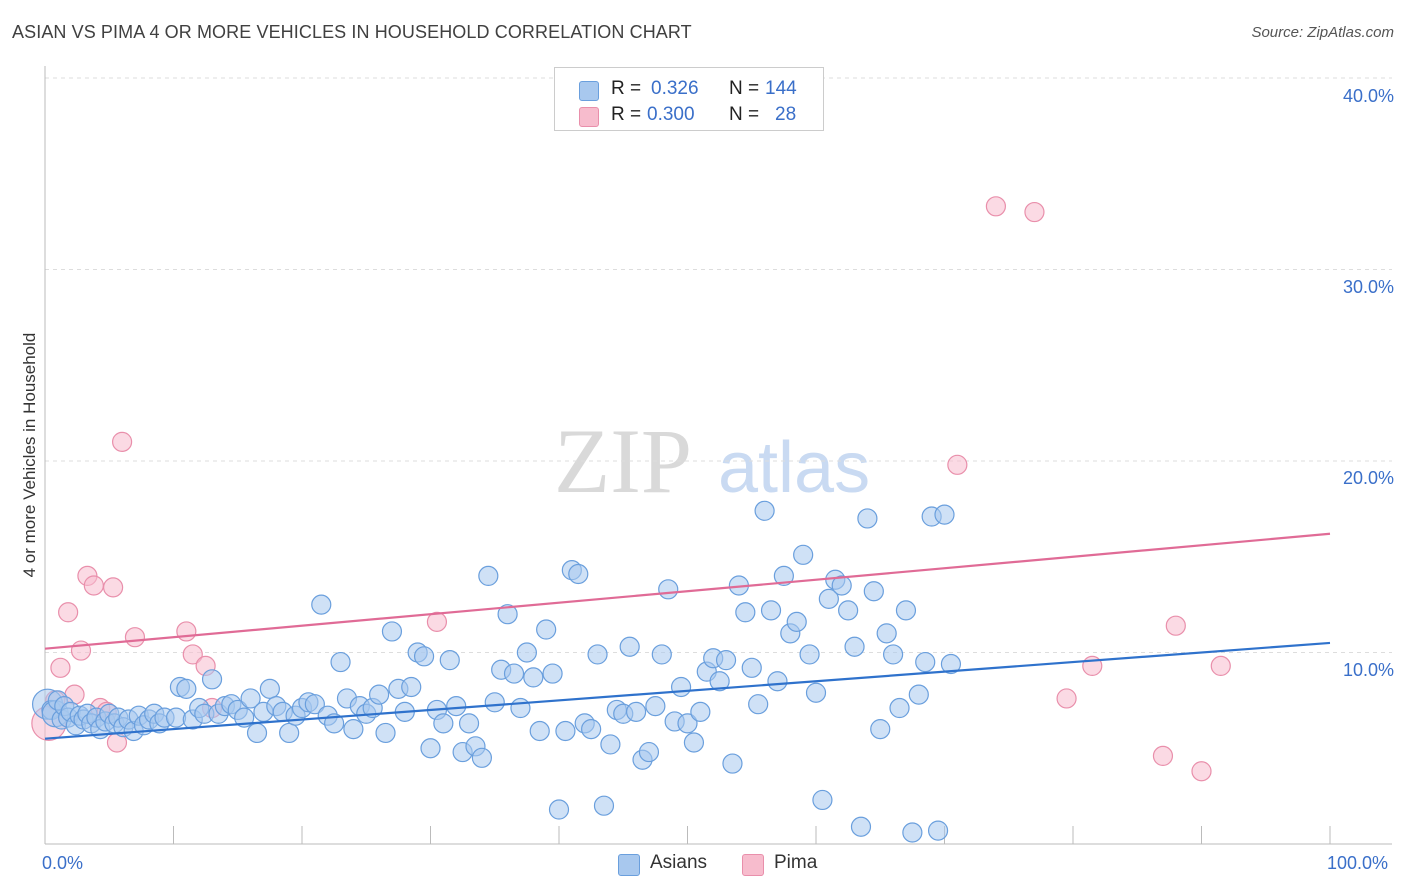 The width and height of the screenshot is (1406, 892). What do you see at coordinates (781, 88) in the screenshot?
I see `legend-n-value: 144` at bounding box center [781, 88].